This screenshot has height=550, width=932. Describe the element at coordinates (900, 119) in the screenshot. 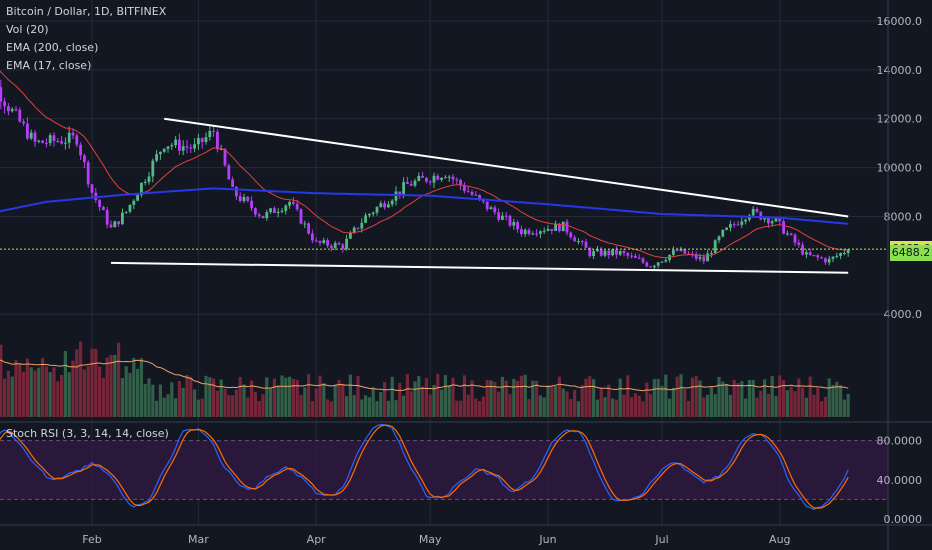

I see `price-tick-label: 12000.0` at that location.